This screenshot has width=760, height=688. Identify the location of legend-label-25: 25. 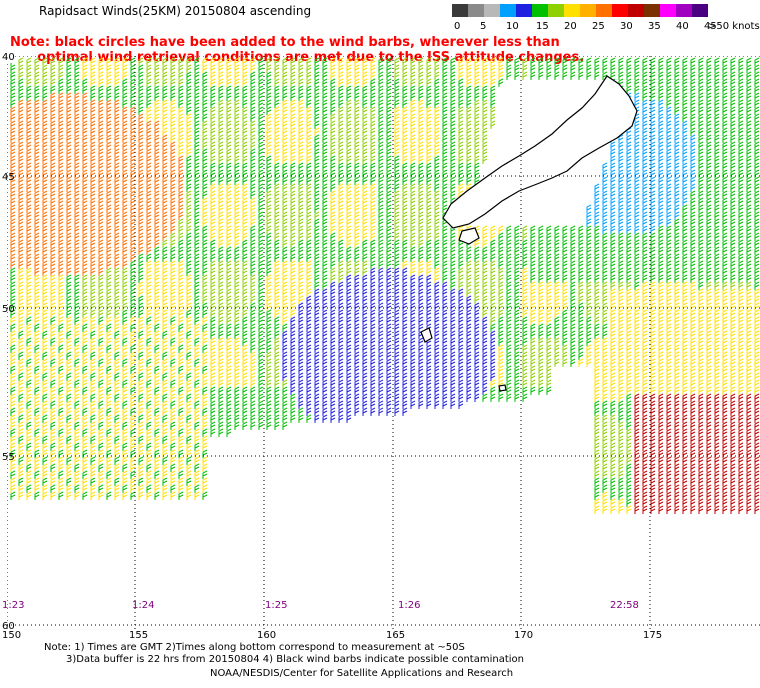
(598, 26).